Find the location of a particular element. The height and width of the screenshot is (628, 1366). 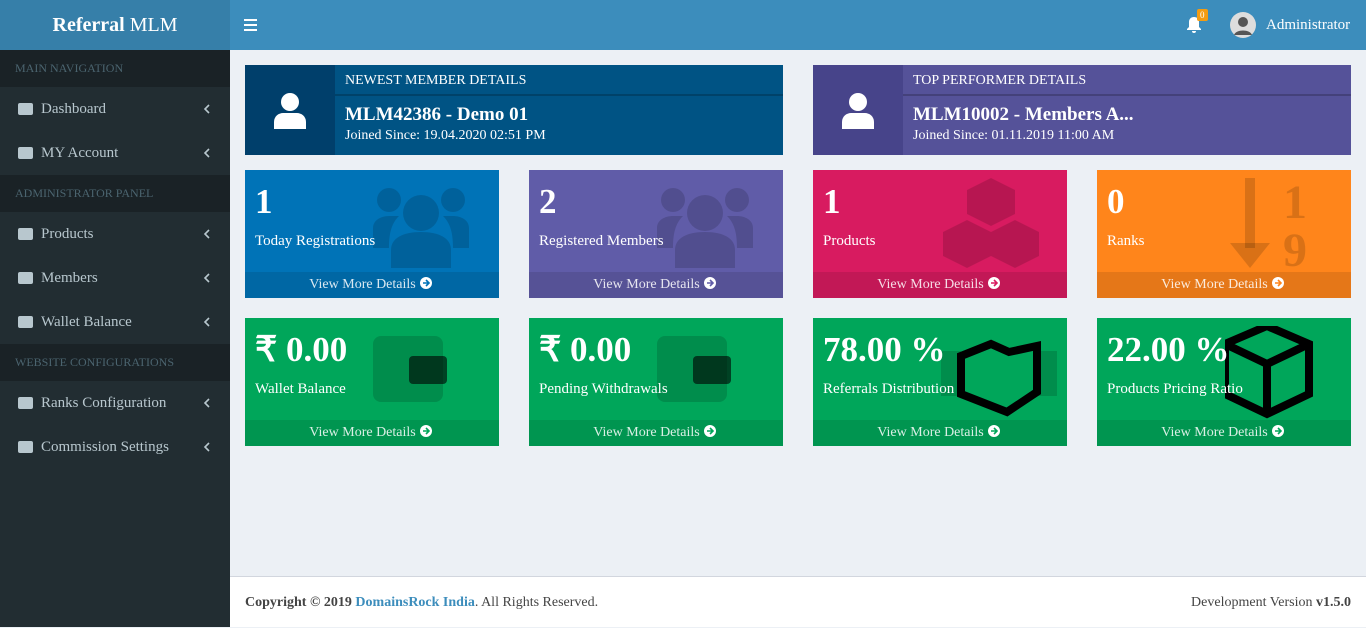

stat-label: Registered Members is located at coordinates (601, 241).